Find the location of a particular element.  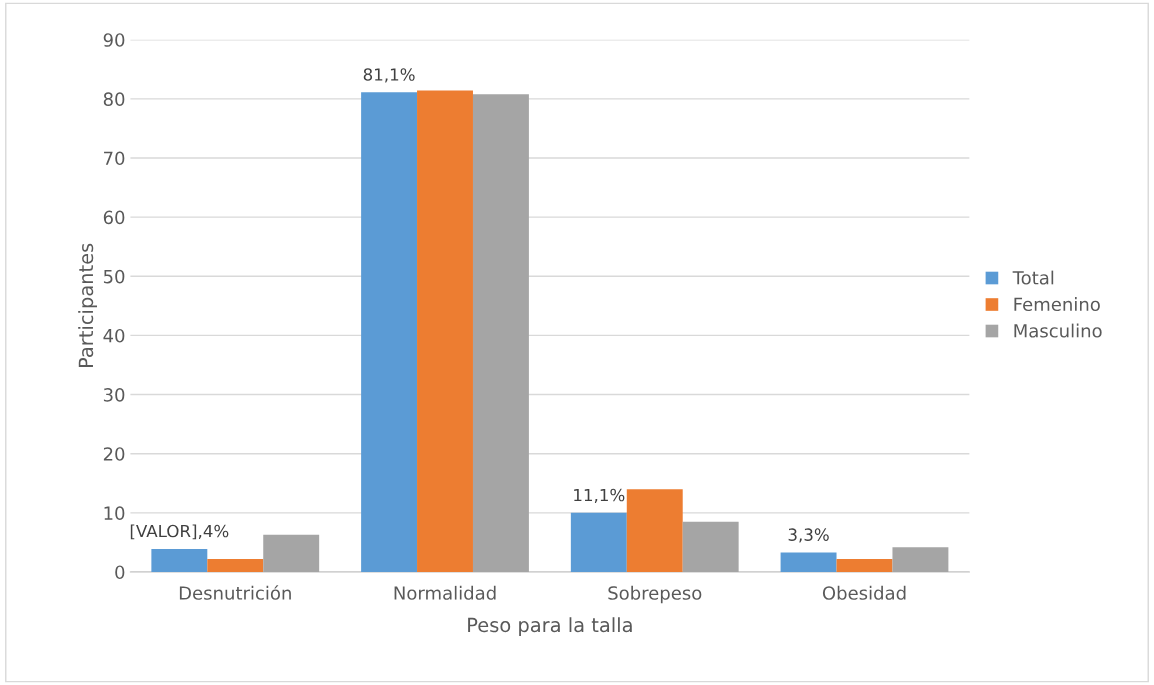

y-axis-title: Participantes is located at coordinates (88, 305).